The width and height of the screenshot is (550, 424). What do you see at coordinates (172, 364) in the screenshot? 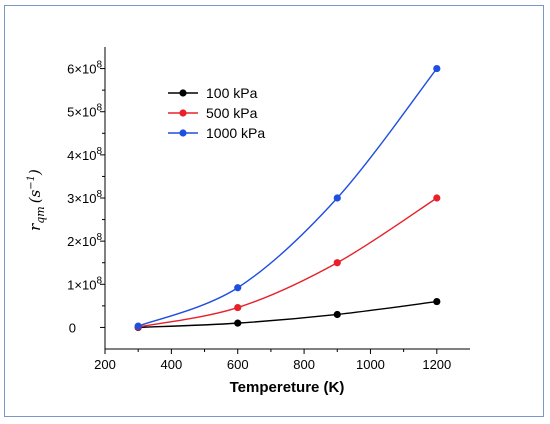
I see `x-tick-label: 400` at bounding box center [172, 364].